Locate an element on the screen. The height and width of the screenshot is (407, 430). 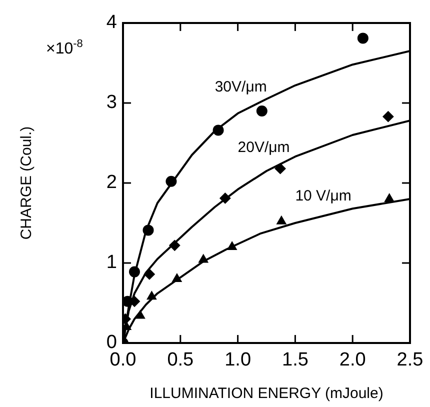
x-tick-label: 1.5 is located at coordinates (295, 360).